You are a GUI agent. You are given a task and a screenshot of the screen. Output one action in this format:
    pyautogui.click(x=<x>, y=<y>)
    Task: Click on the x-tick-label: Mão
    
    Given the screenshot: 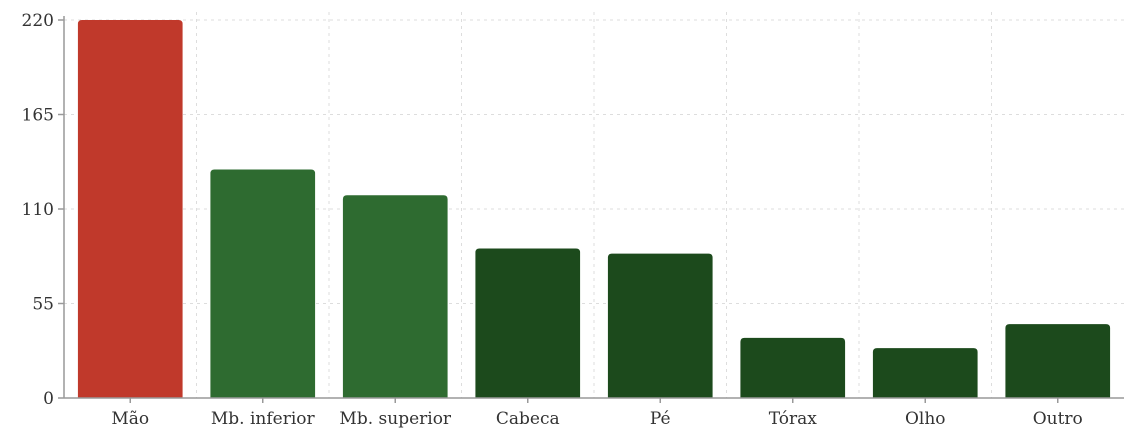 What is the action you would take?
    pyautogui.click(x=130, y=419)
    